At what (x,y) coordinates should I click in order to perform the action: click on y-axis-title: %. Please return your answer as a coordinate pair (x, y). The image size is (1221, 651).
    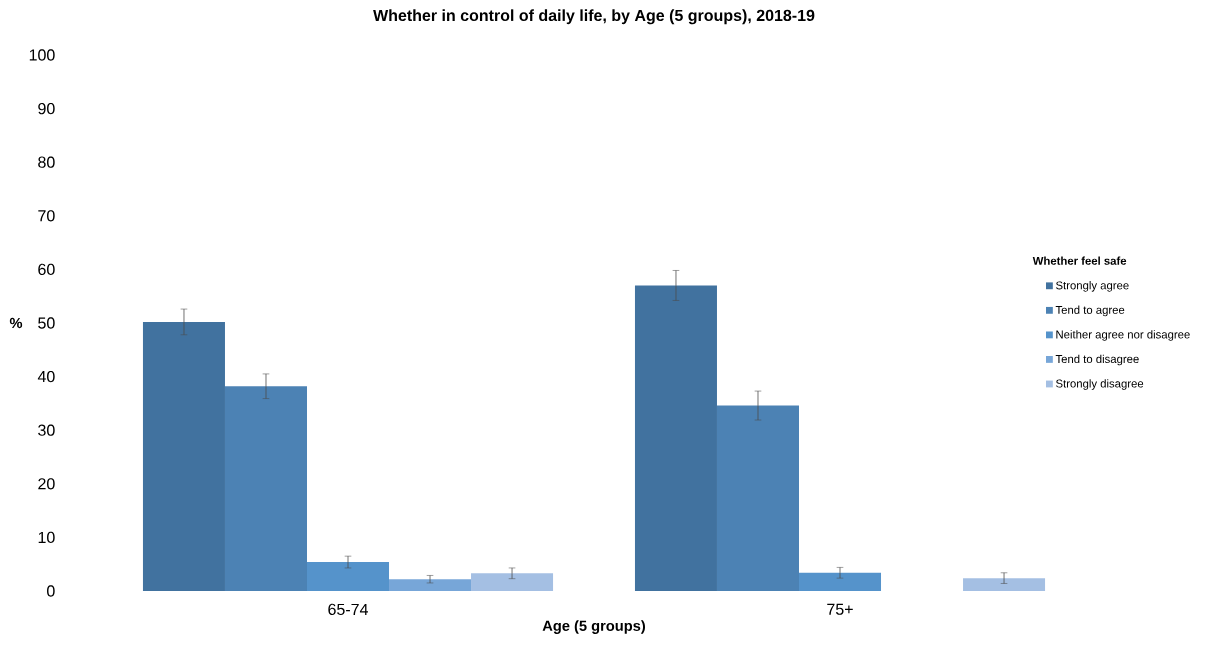
    Looking at the image, I should click on (16, 323).